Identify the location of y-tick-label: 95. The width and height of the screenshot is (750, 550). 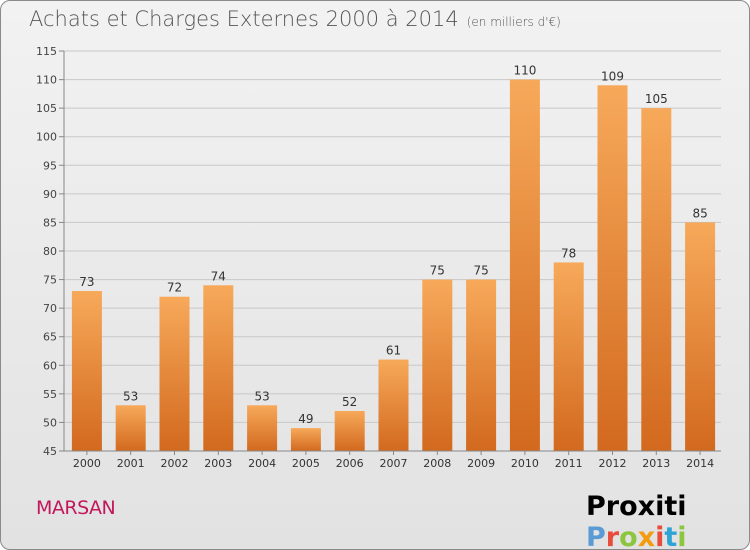
(50, 165).